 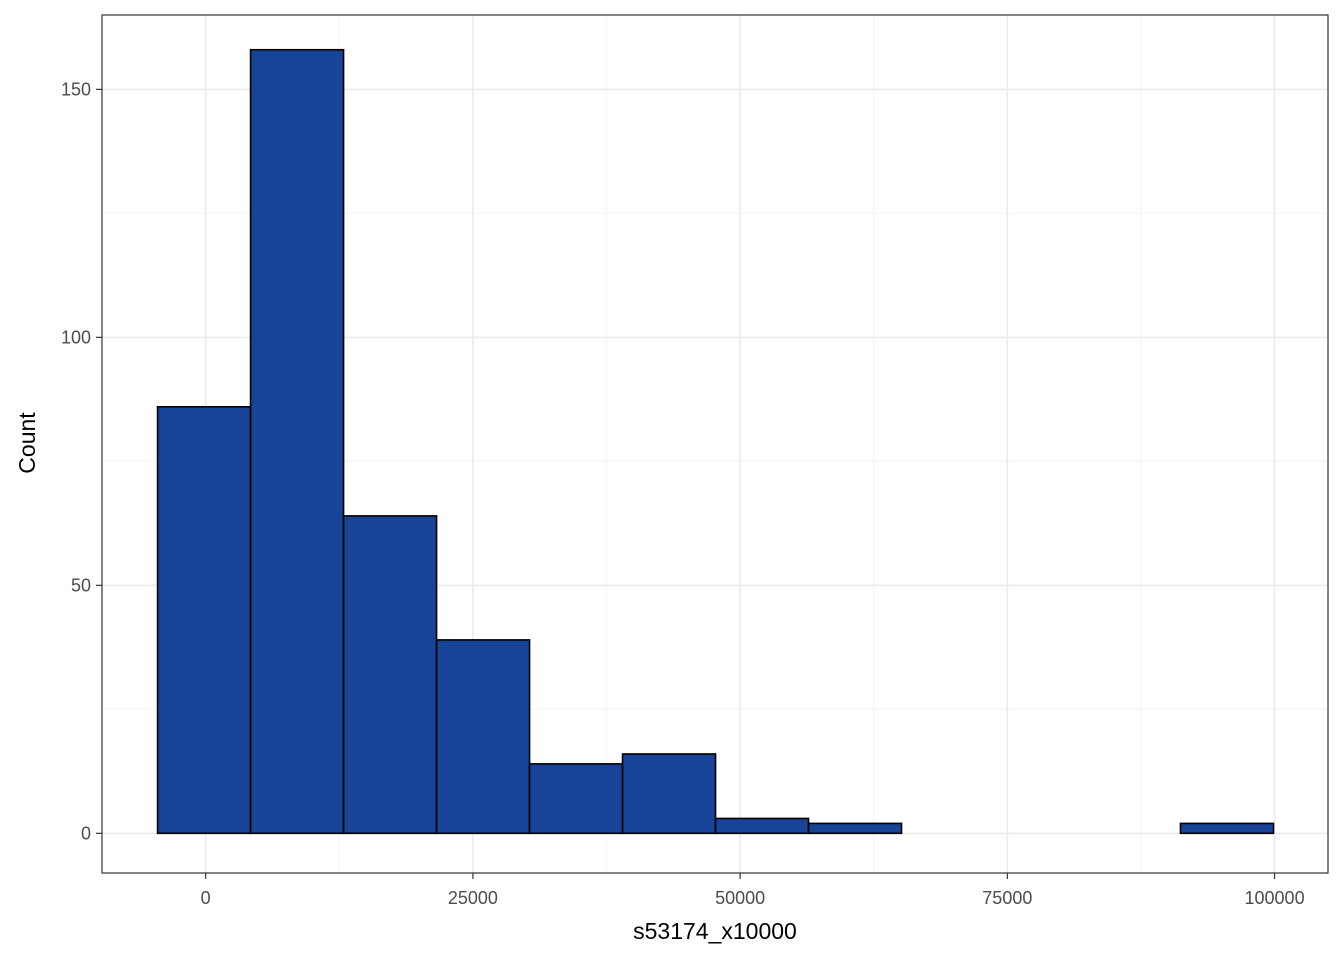 I want to click on x-tick-label: 0, so click(x=206, y=898).